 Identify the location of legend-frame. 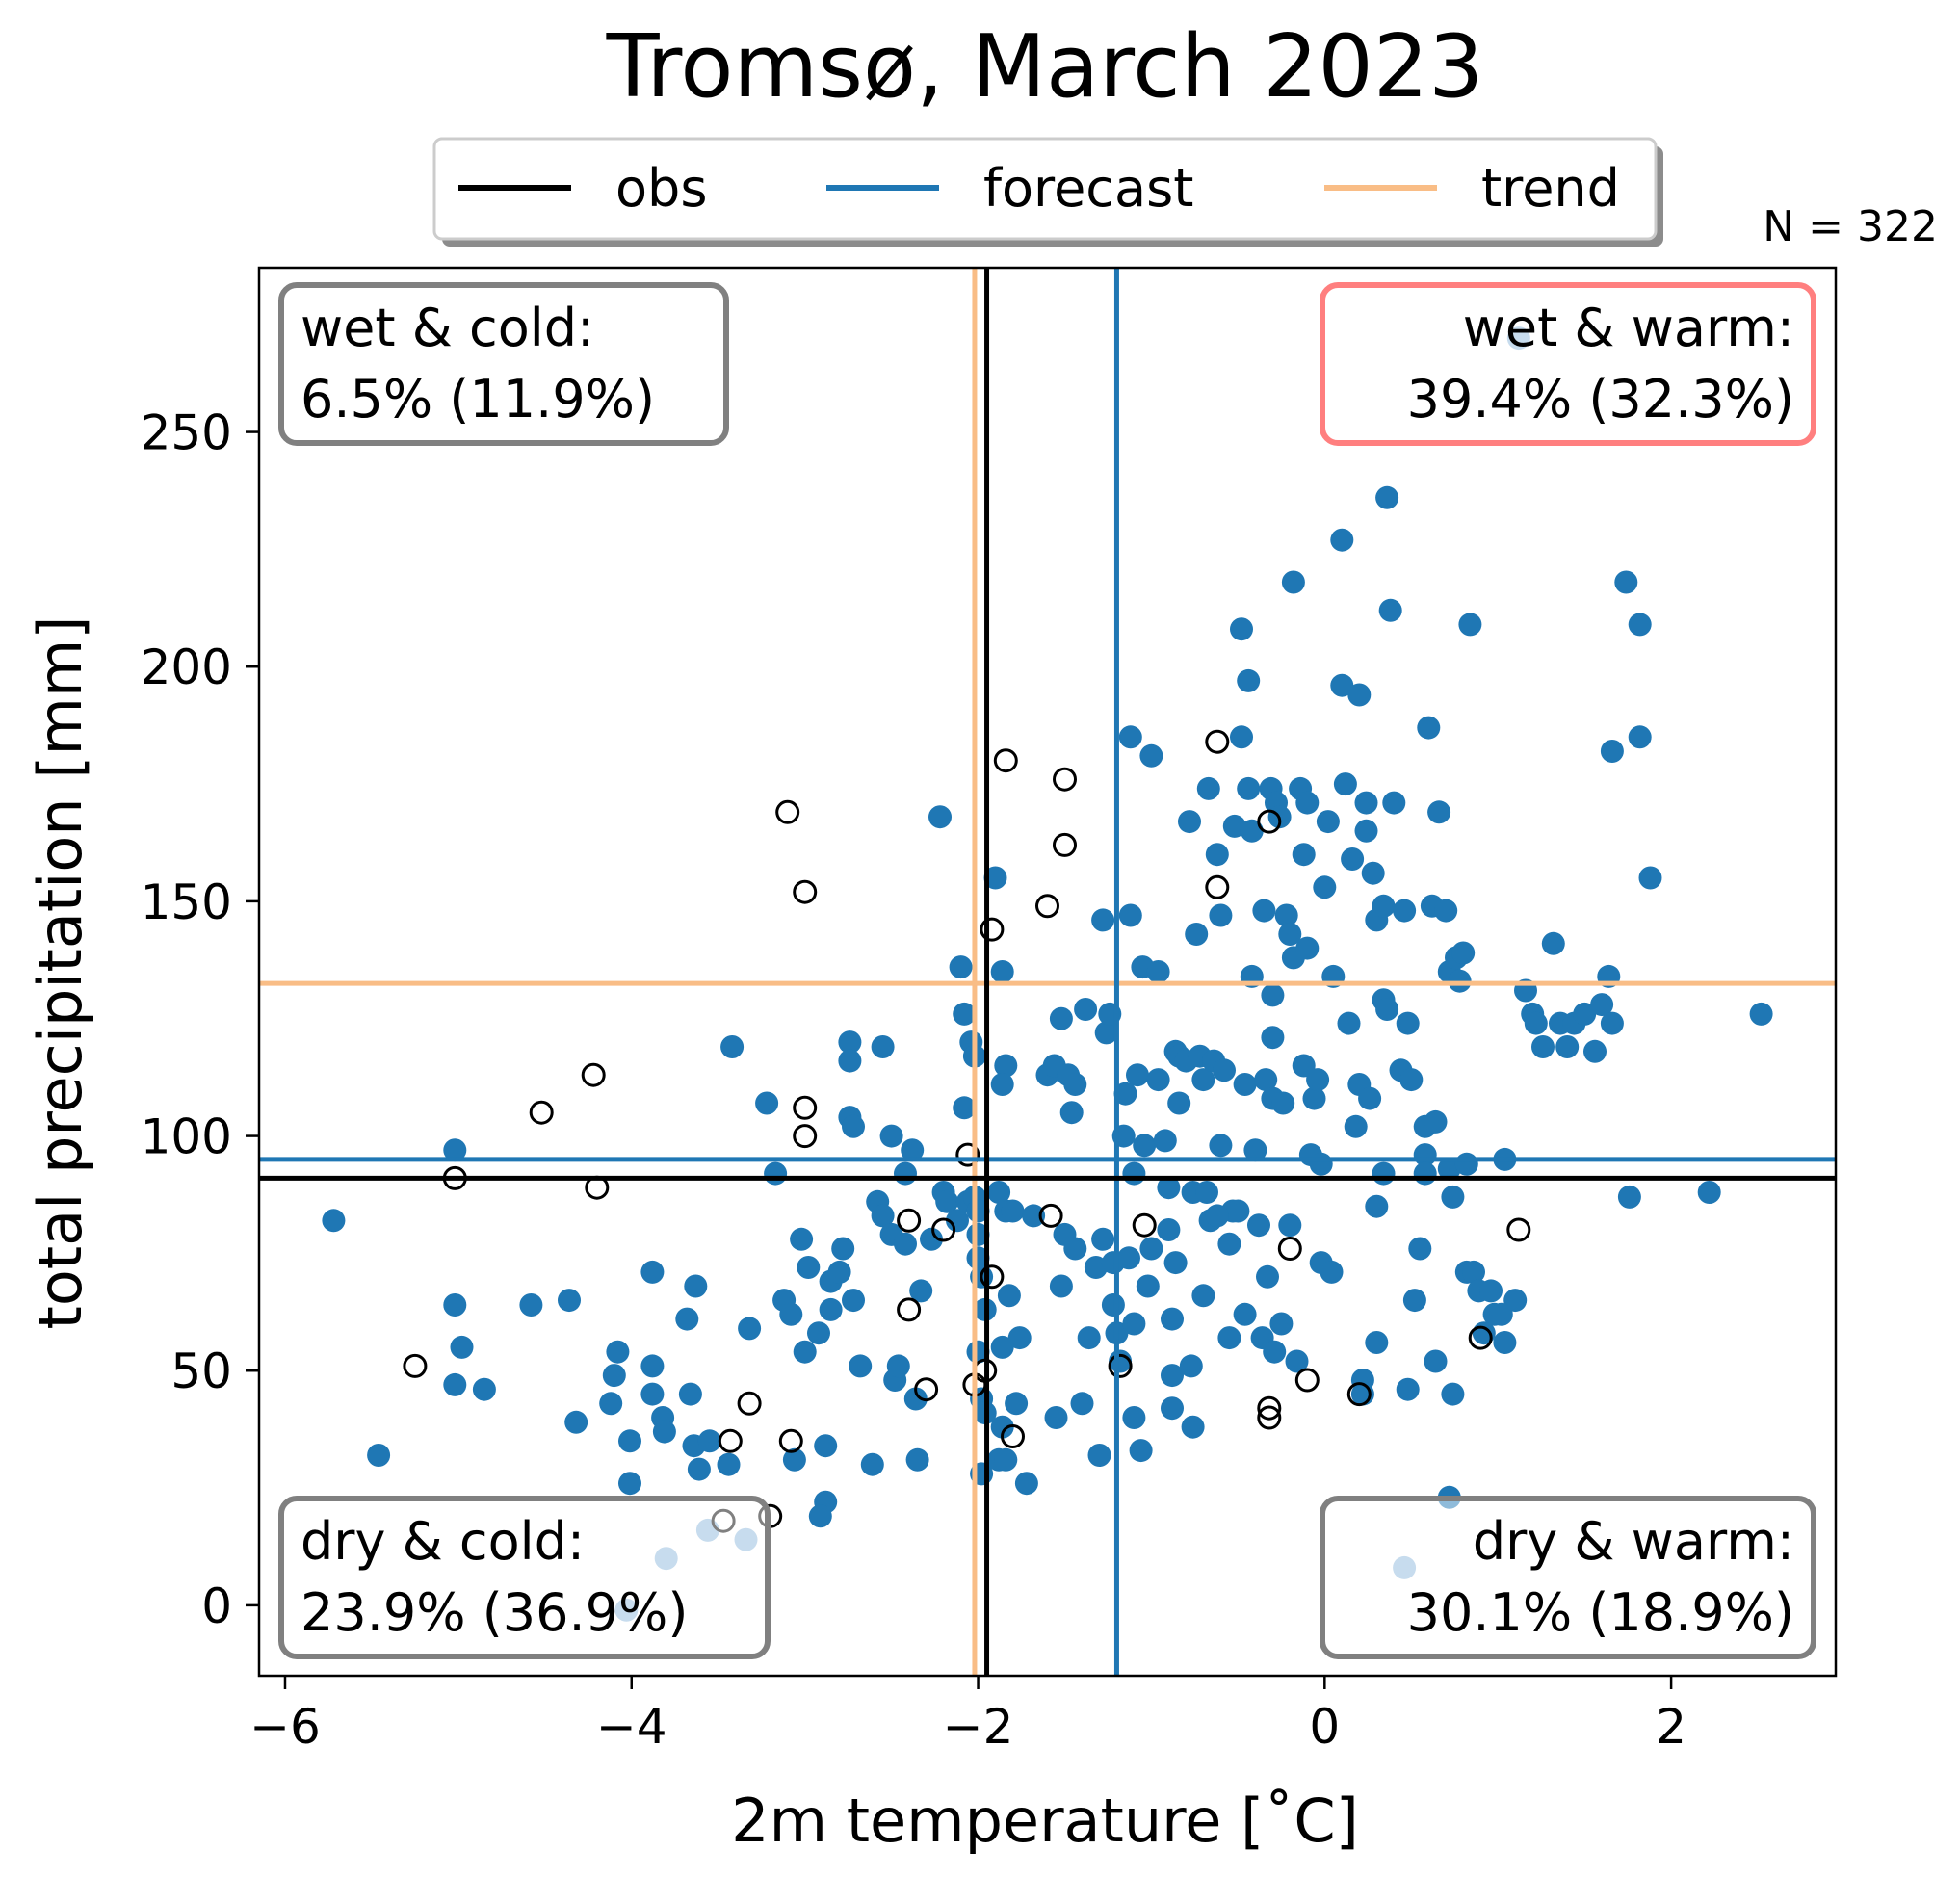
(1045, 189).